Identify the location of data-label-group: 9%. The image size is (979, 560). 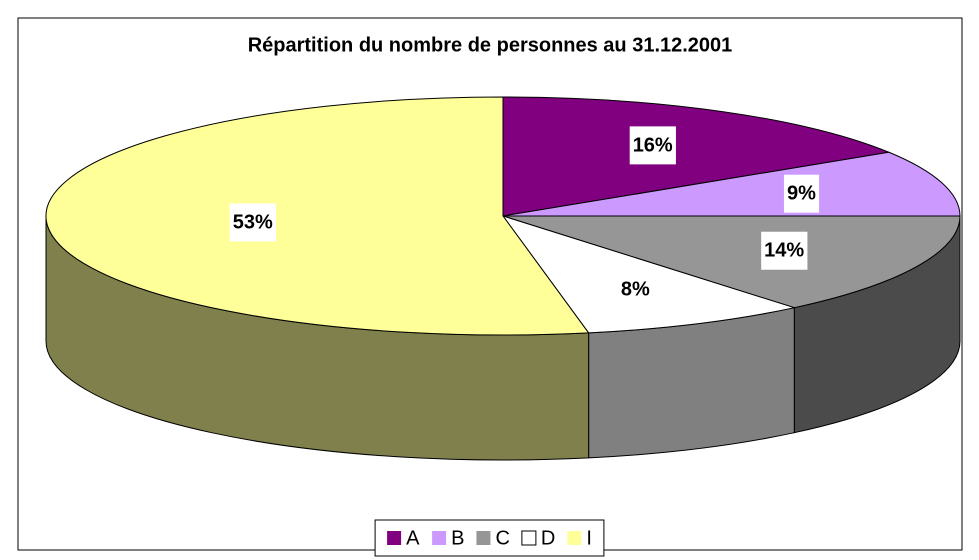
(801, 193).